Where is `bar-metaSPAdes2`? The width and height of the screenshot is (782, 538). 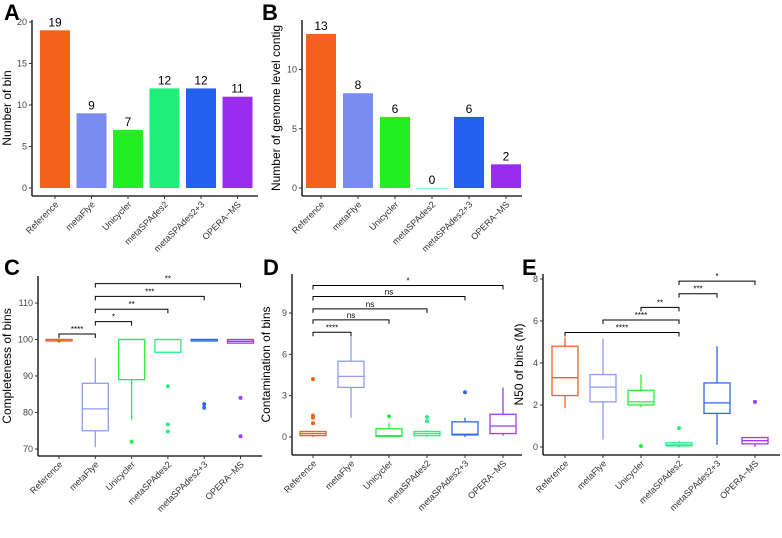
bar-metaSPAdes2 is located at coordinates (432, 188).